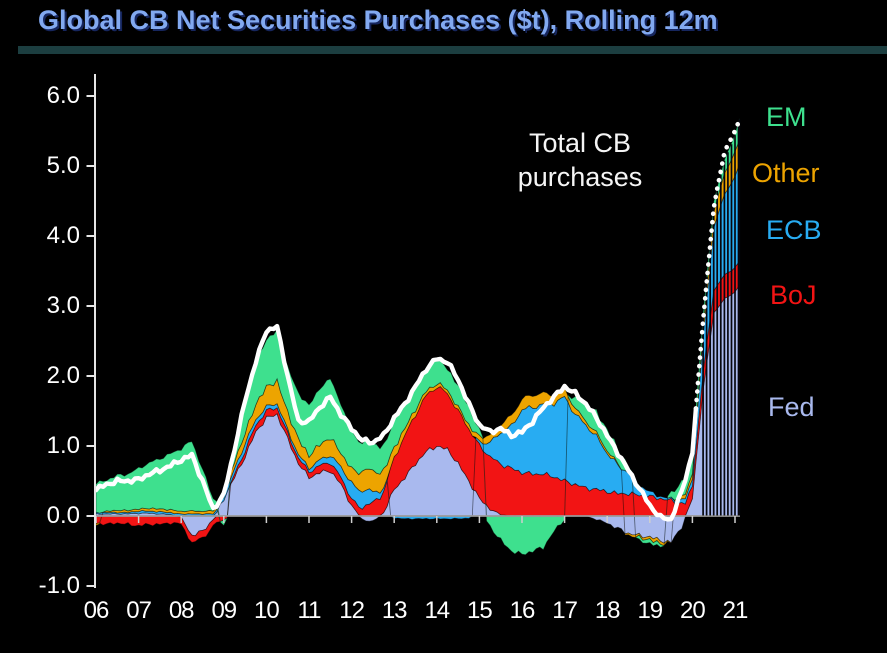  What do you see at coordinates (717, 264) in the screenshot?
I see `total-line-dotted` at bounding box center [717, 264].